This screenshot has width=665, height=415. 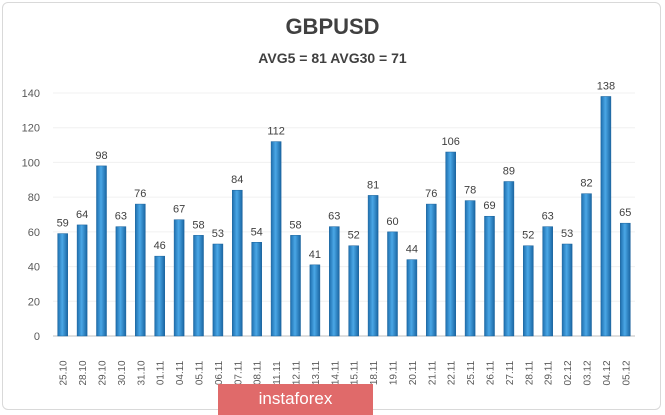 I want to click on data-label: 54, so click(x=257, y=232).